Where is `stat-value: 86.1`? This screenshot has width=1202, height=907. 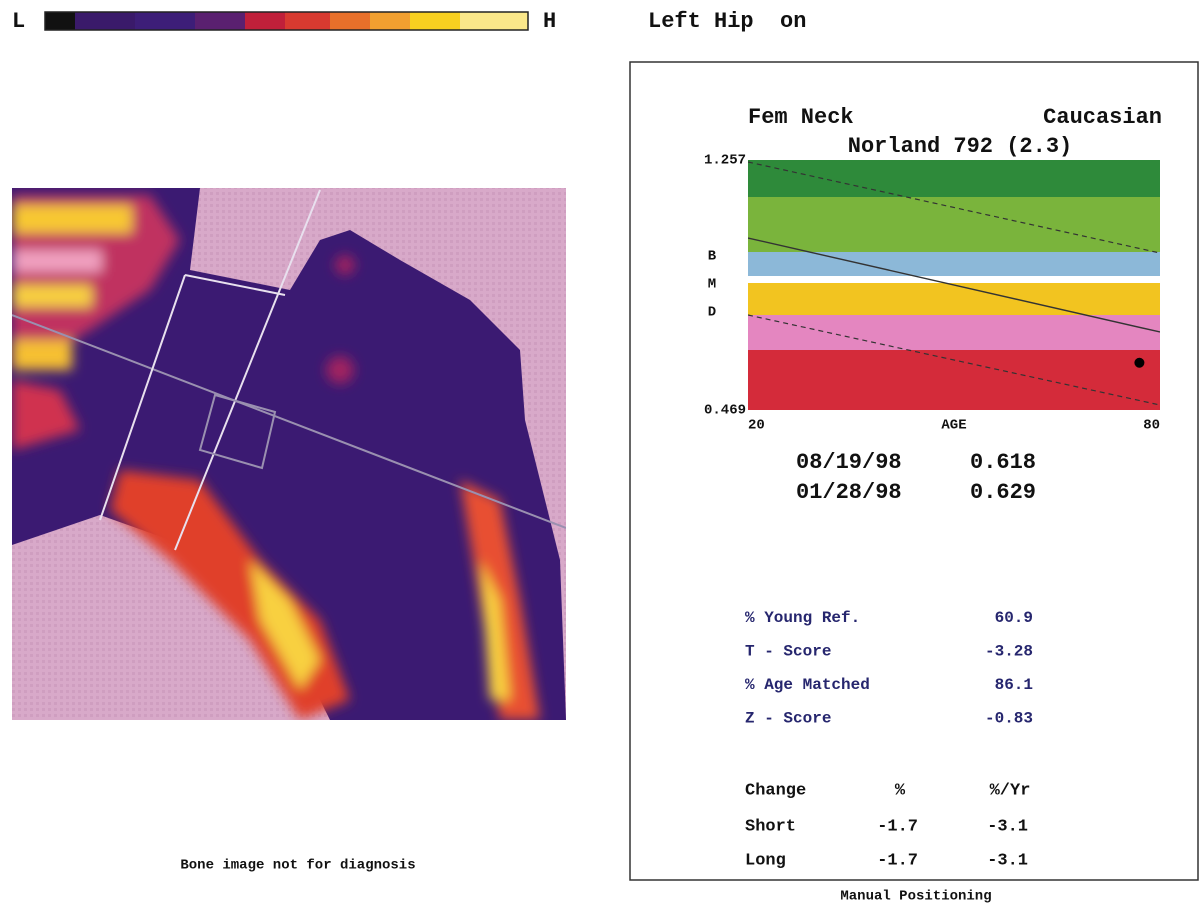
stat-value: 86.1 is located at coordinates (1014, 685).